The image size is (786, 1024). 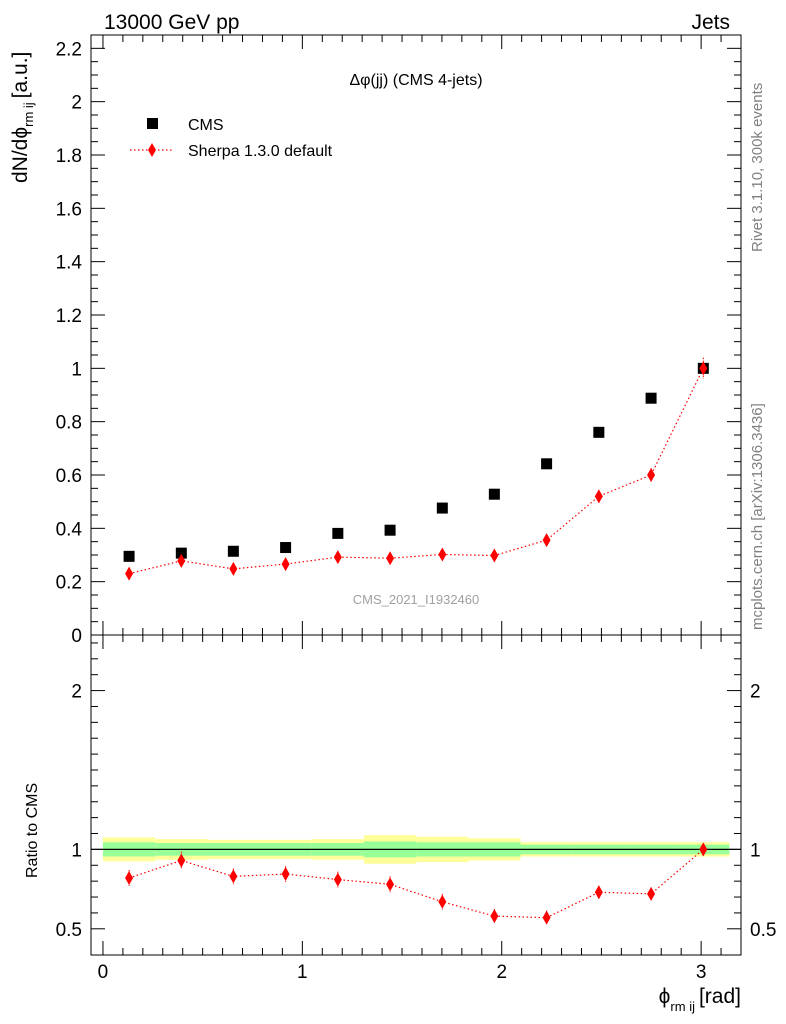 I want to click on y-tick-label: 1.2, so click(x=69, y=316).